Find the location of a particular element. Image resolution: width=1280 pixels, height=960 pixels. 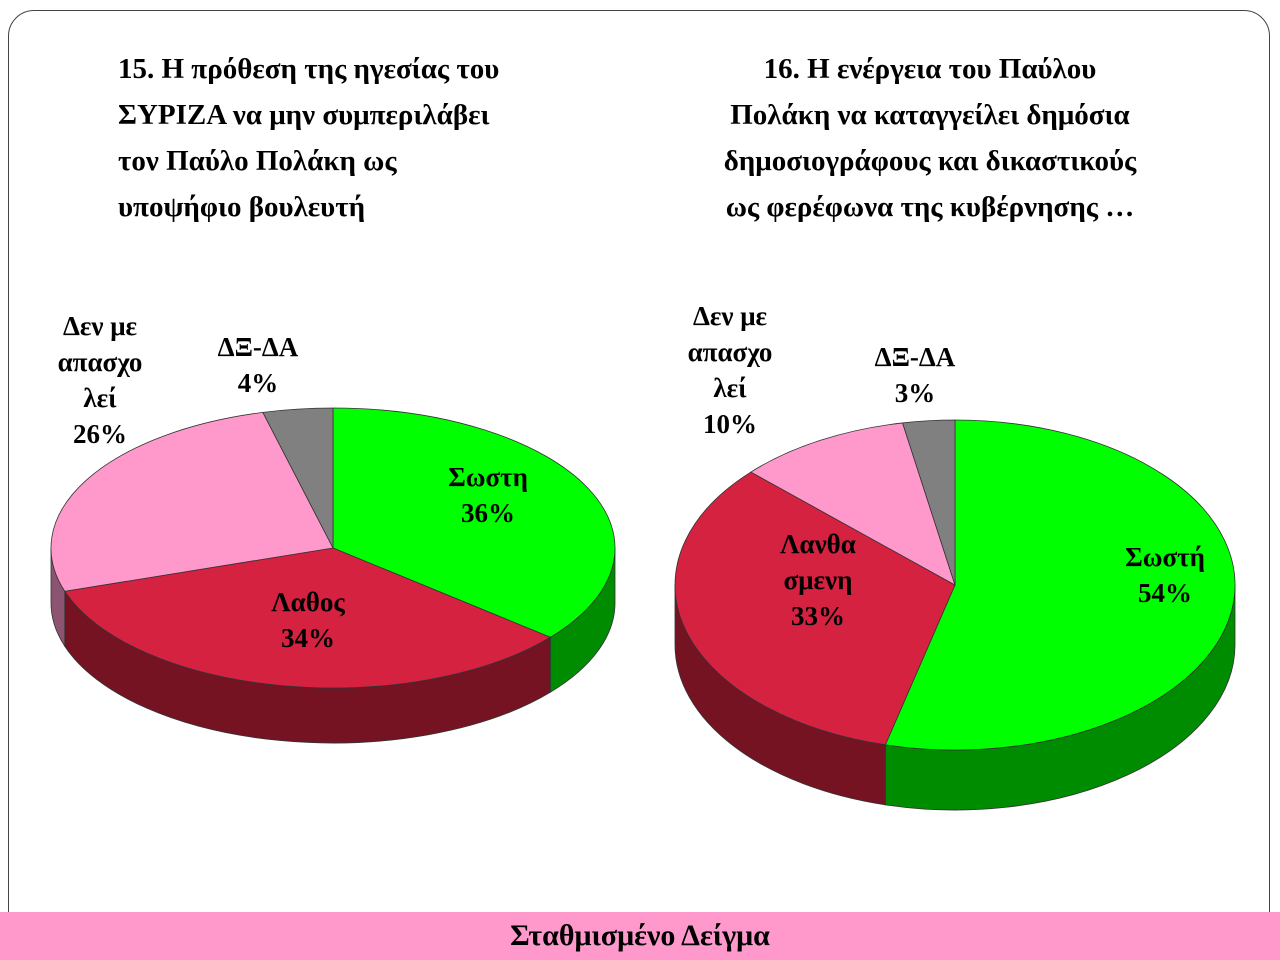

slice-label: Λανθα σμενη 33% is located at coordinates (818, 580).